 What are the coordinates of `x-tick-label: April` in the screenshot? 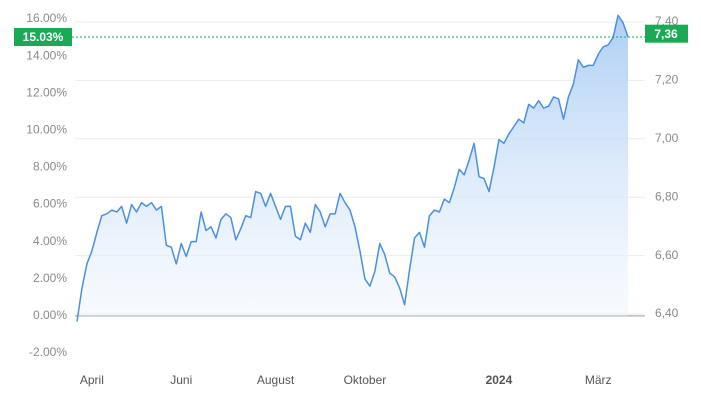 It's located at (92, 380).